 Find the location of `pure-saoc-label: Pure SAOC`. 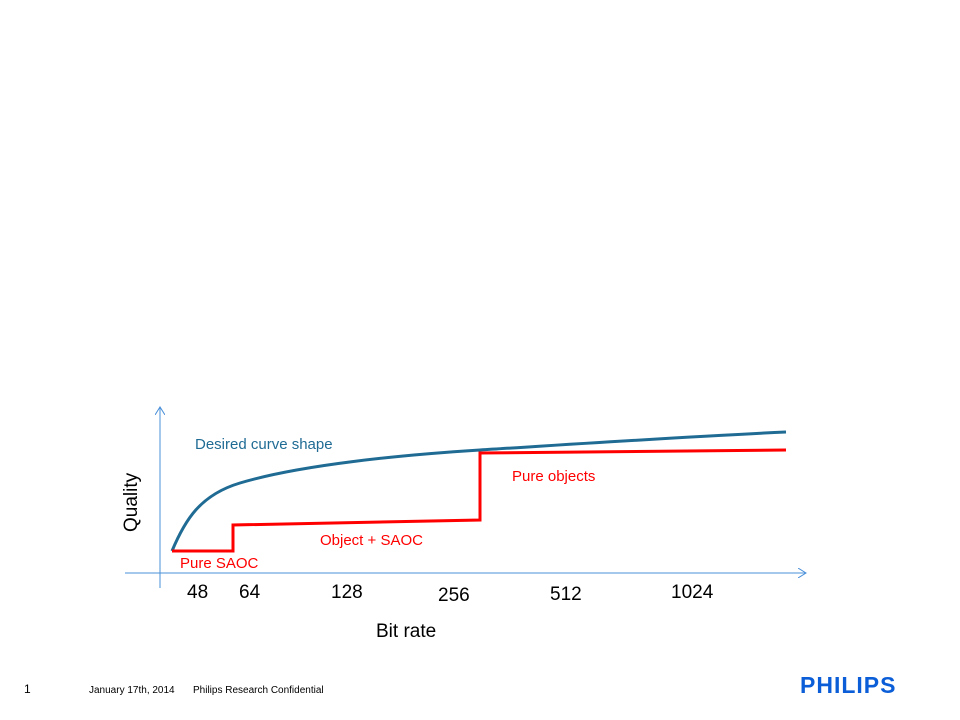

pure-saoc-label: Pure SAOC is located at coordinates (219, 563).